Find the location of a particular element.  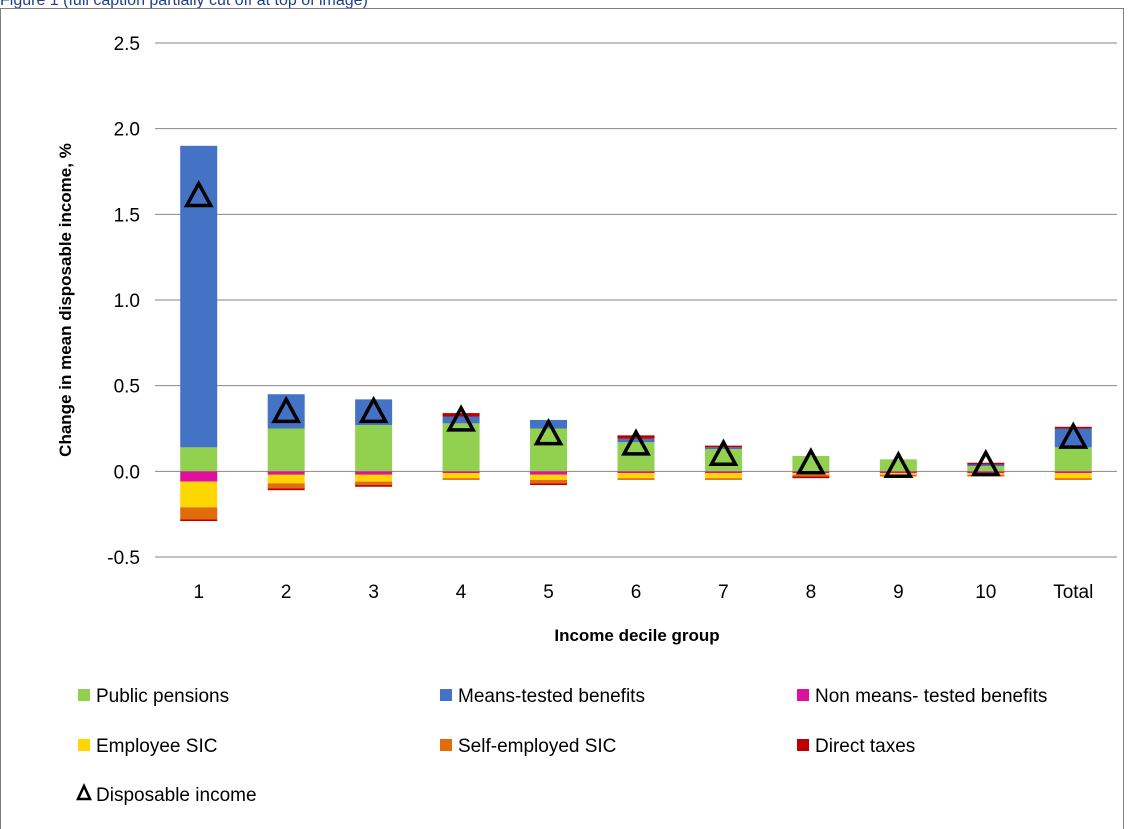

y-tick-label: 1.5 is located at coordinates (127, 215).